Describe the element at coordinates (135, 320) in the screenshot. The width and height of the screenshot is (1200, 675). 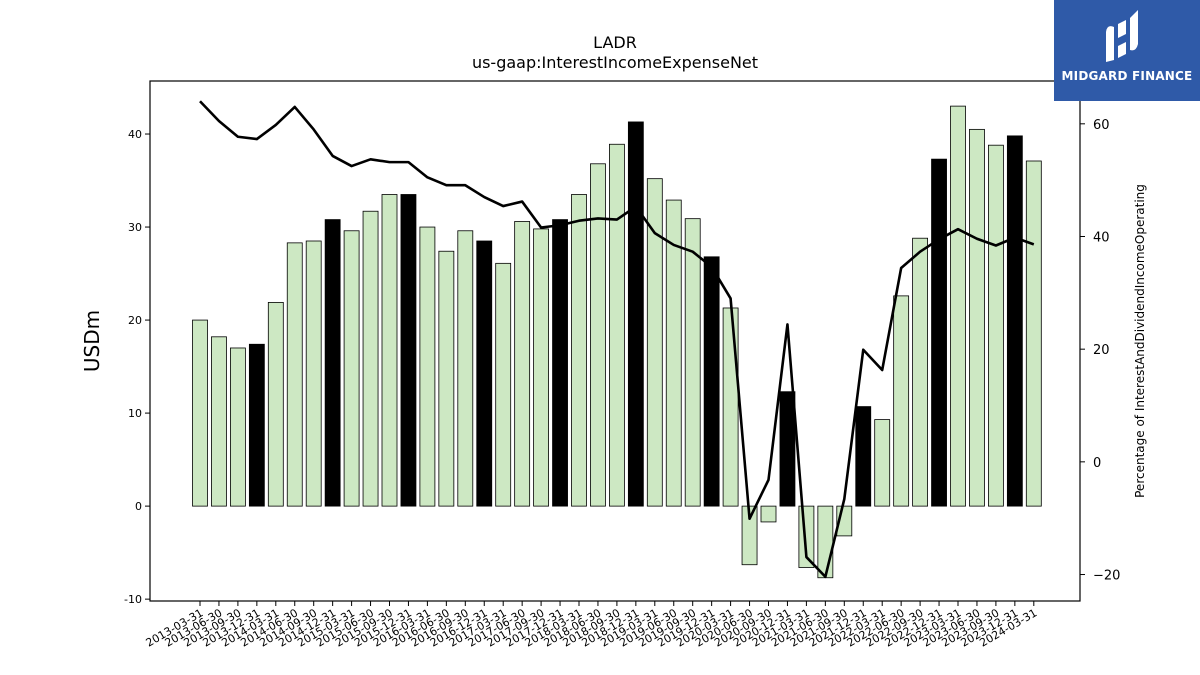
I see `y-tick-label: 20` at that location.